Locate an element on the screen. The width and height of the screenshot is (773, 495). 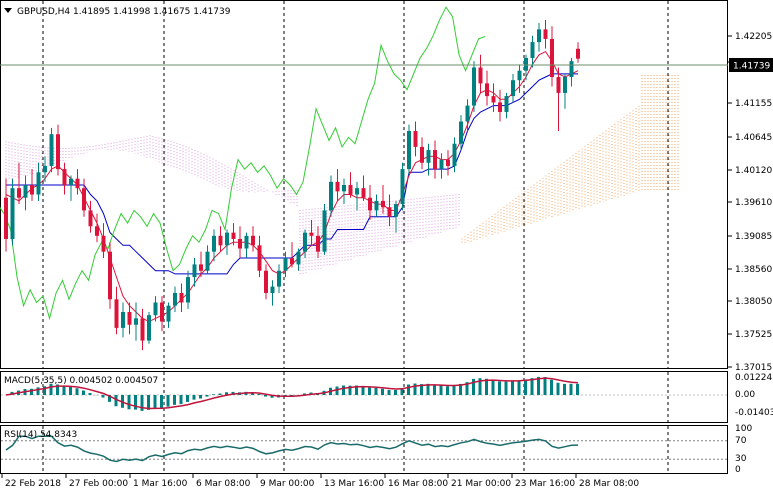
macd-tick-label: 0.00 is located at coordinates (745, 395).